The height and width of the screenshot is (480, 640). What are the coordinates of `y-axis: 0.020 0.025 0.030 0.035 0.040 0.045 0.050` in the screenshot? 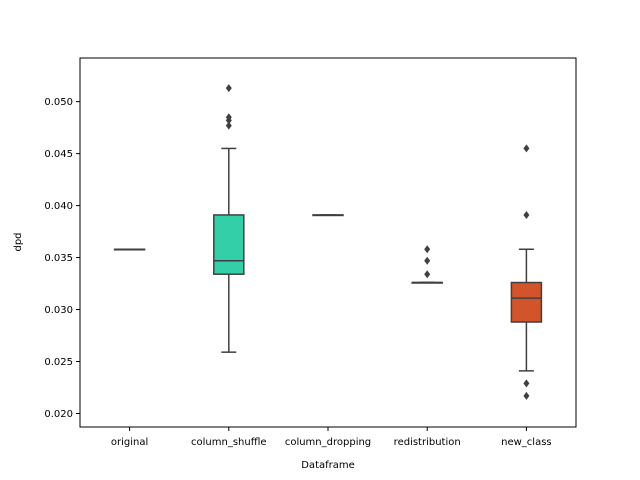 It's located at (62, 258).